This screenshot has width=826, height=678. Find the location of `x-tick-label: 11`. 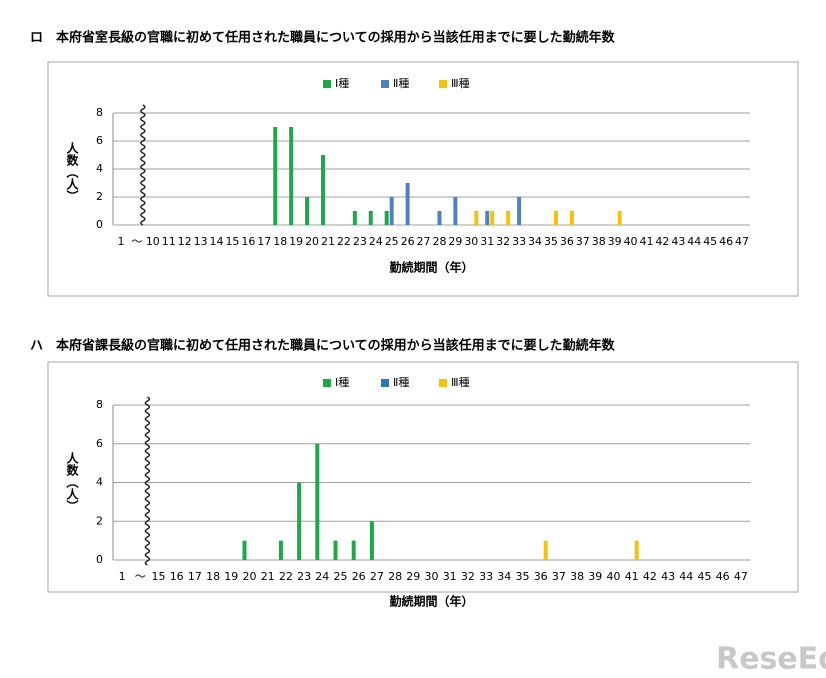

x-tick-label: 11 is located at coordinates (169, 241).